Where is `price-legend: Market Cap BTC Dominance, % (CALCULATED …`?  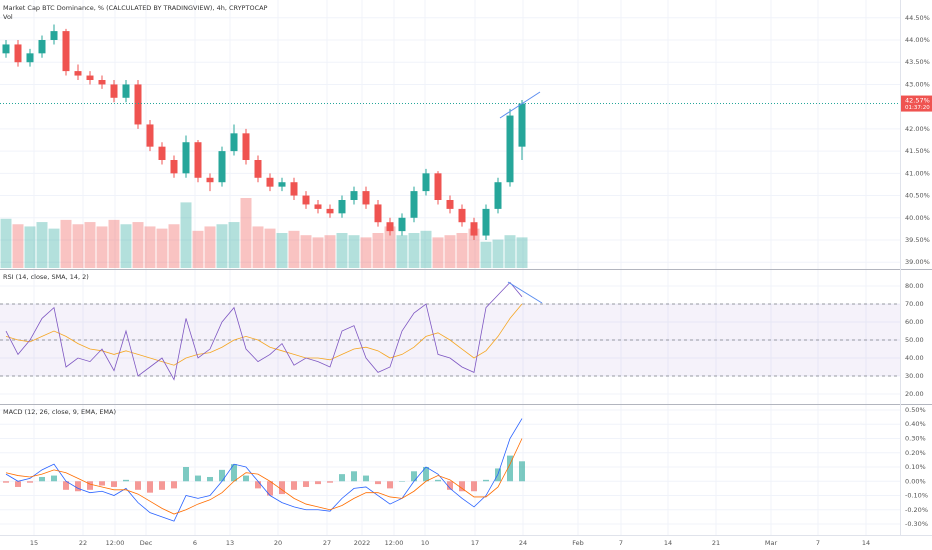
price-legend: Market Cap BTC Dominance, % (CALCULATED … is located at coordinates (135, 8).